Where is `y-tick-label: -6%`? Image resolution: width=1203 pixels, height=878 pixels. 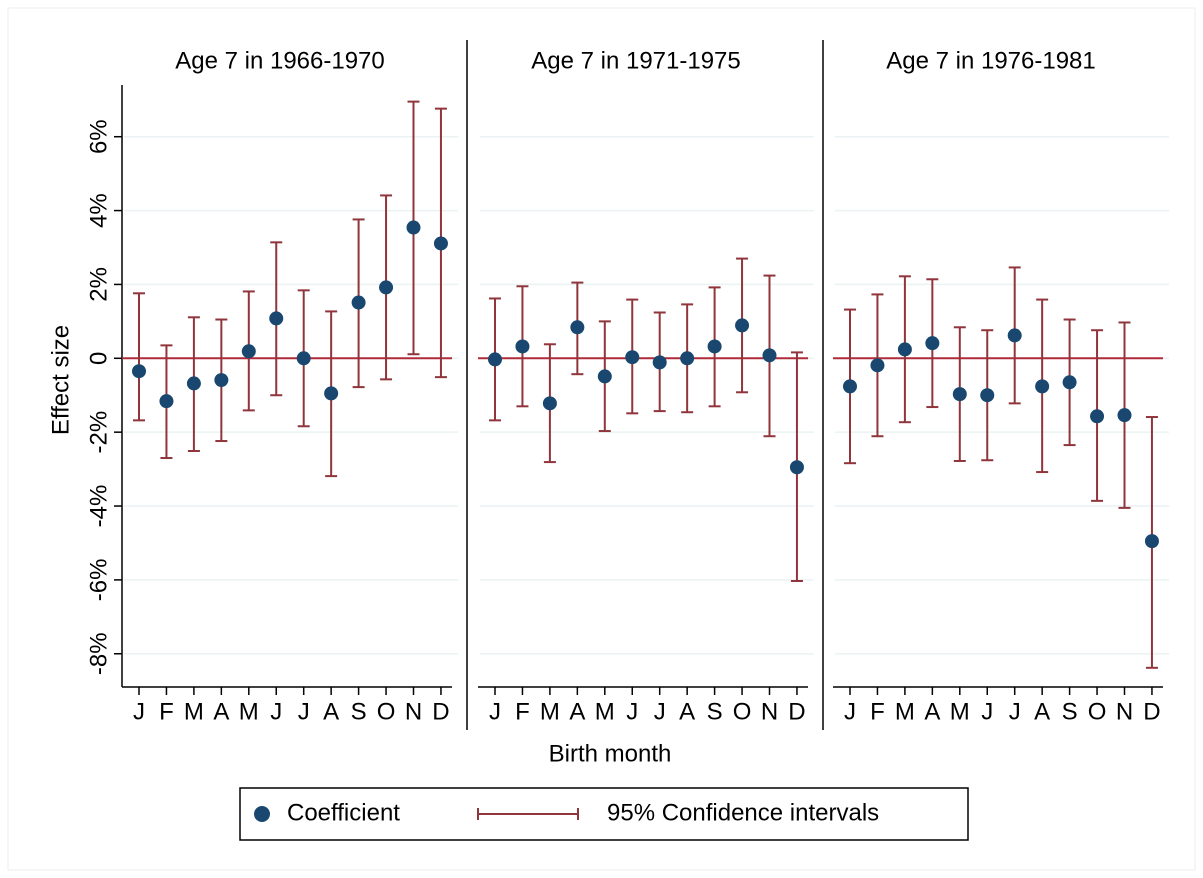
y-tick-label: -6% is located at coordinates (98, 580).